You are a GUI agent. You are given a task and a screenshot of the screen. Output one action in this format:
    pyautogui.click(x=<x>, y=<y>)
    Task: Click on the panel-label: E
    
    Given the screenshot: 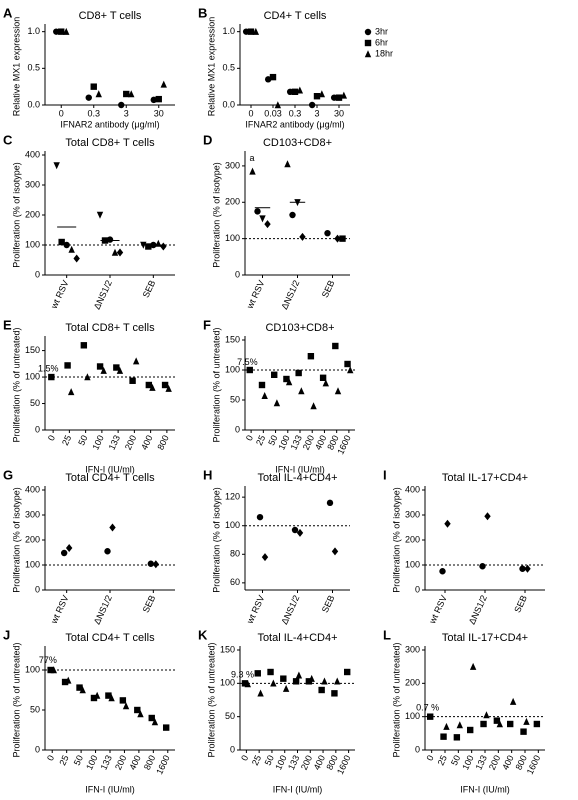 What is the action you would take?
    pyautogui.click(x=7, y=324)
    